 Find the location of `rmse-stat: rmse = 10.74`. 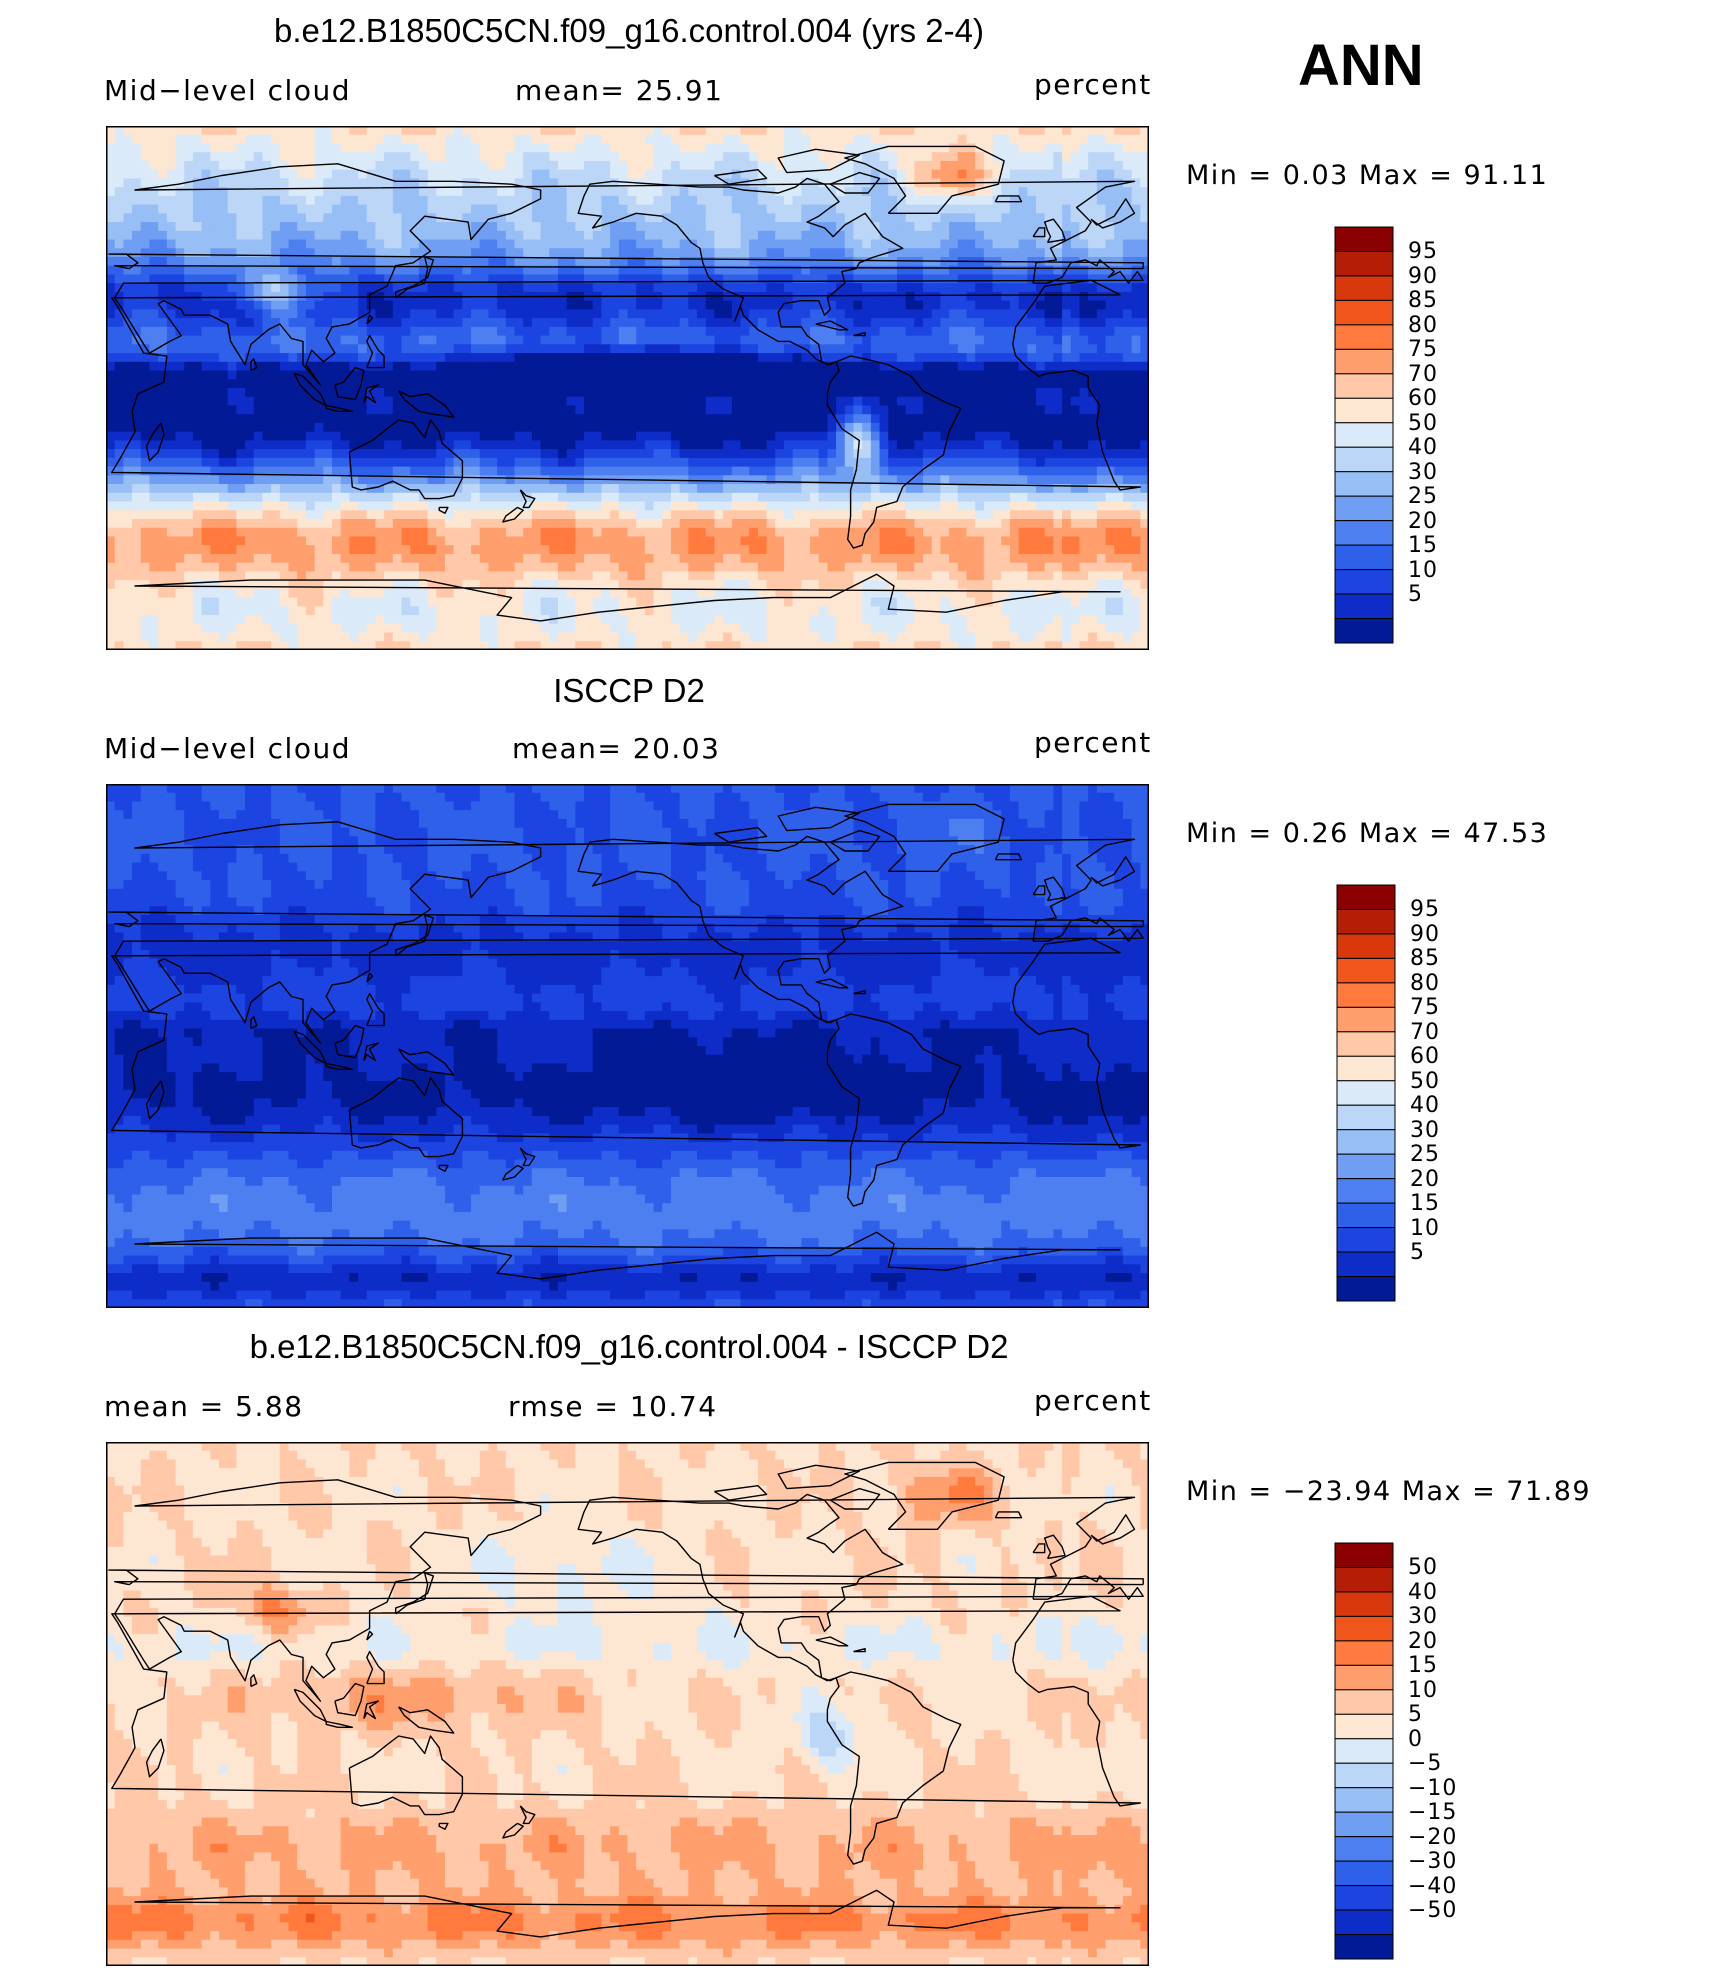

rmse-stat: rmse = 10.74 is located at coordinates (613, 1406).